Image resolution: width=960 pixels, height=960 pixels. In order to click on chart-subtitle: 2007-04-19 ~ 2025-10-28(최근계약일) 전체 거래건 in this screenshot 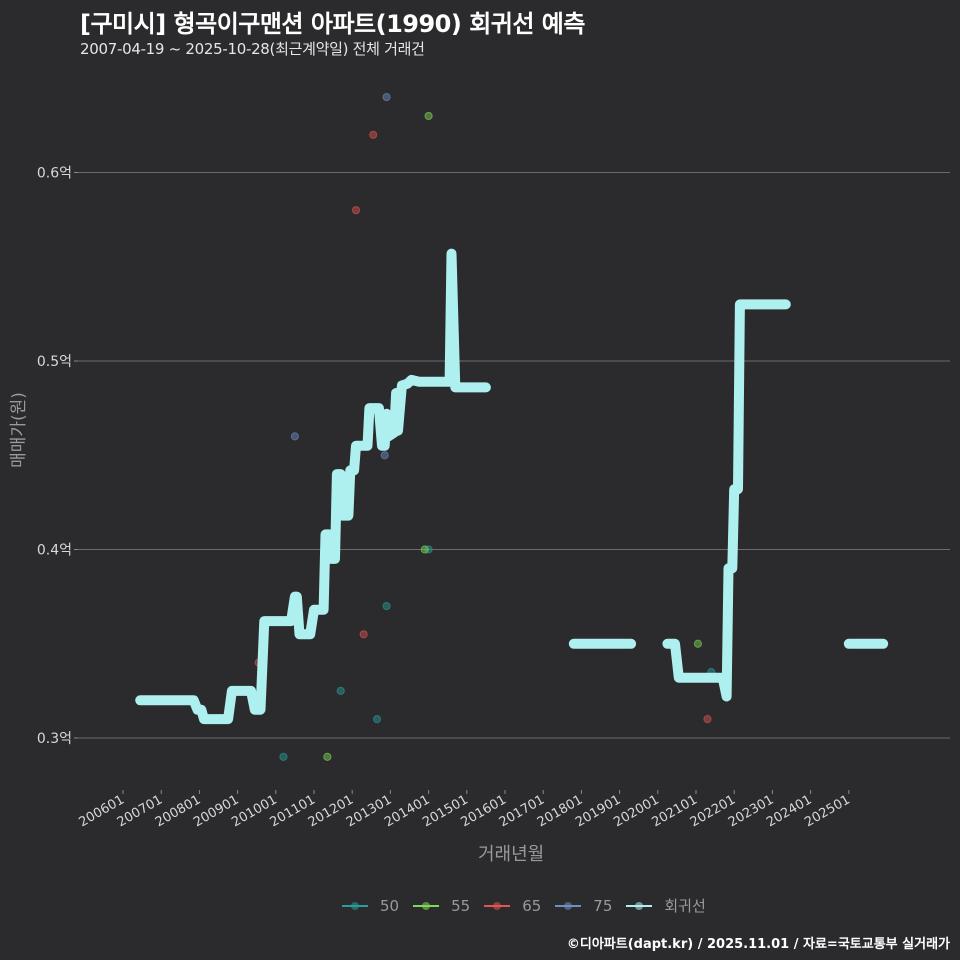, I will do `click(252, 49)`.